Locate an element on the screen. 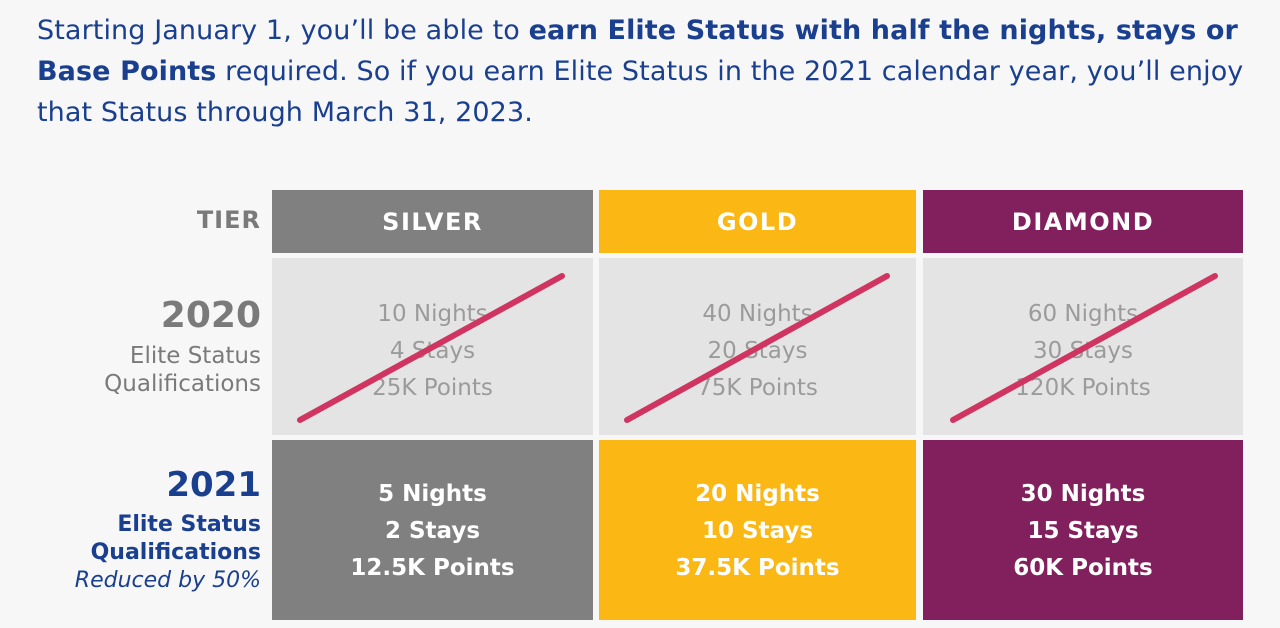 Image resolution: width=1280 pixels, height=628 pixels. old-requirements-diamond: 60 Nights 30 Stays 120K Points is located at coordinates (1083, 346).